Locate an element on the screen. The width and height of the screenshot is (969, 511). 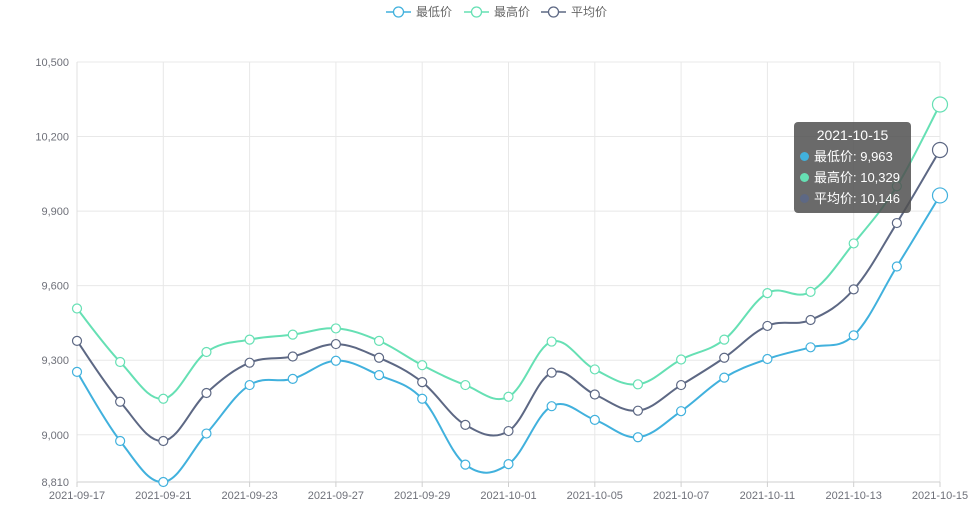
tooltip-title: 2021-10-15 is located at coordinates (852, 135).